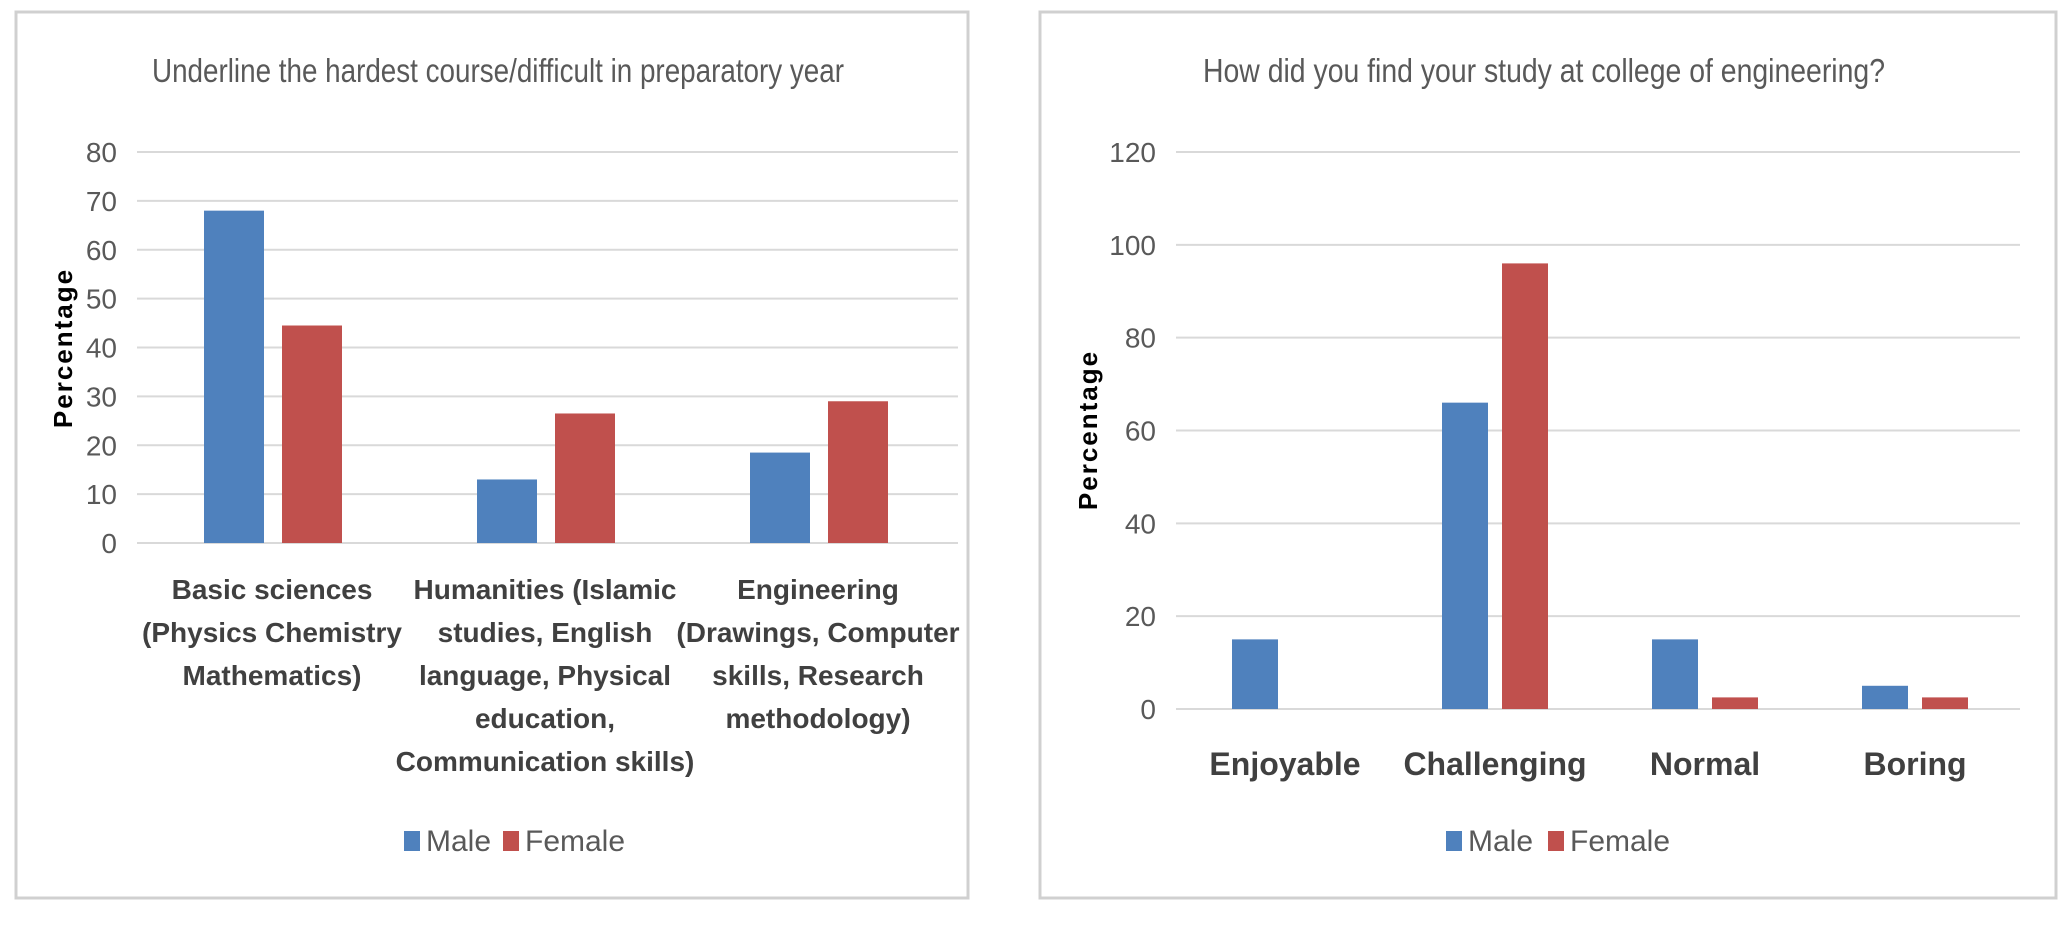 This screenshot has height=932, width=2068. I want to click on x-category-label-line: Boring, so click(1914, 764).